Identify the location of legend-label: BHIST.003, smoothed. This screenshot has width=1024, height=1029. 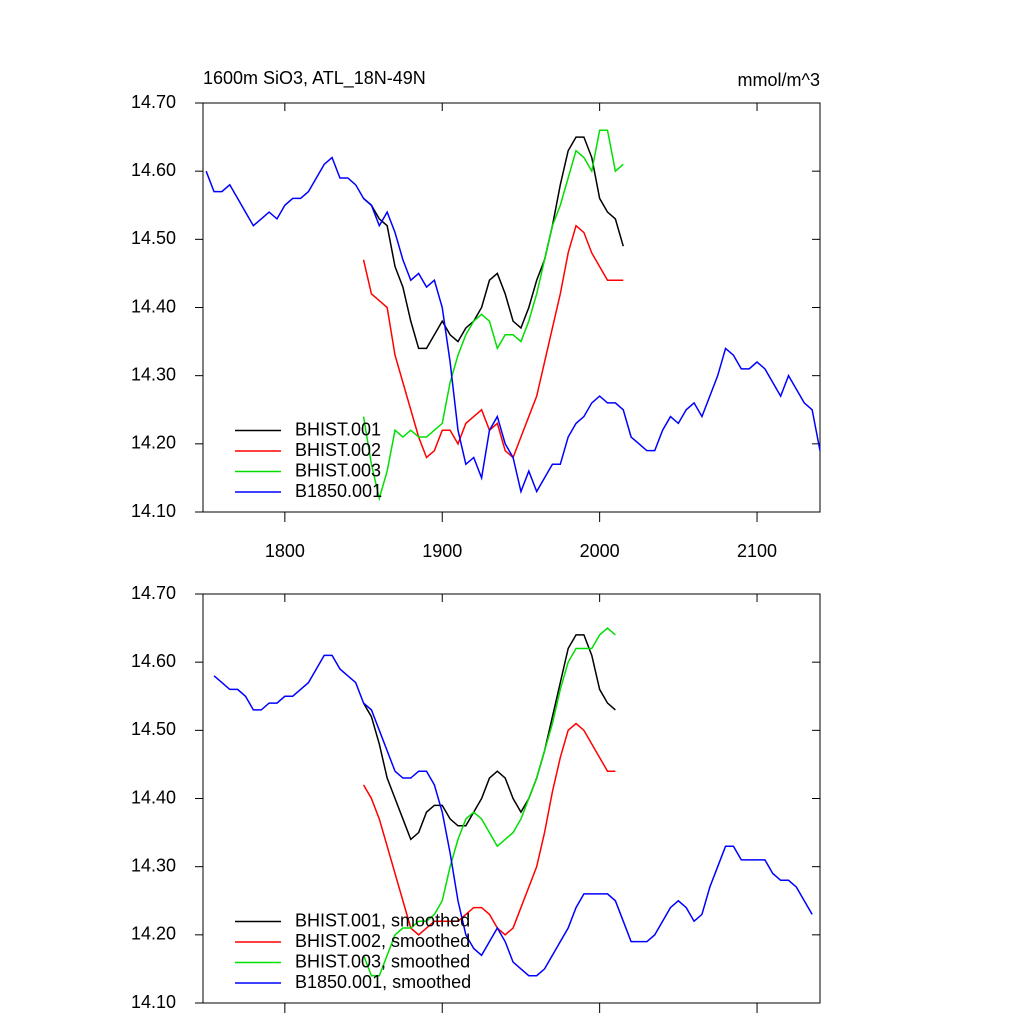
(382, 961).